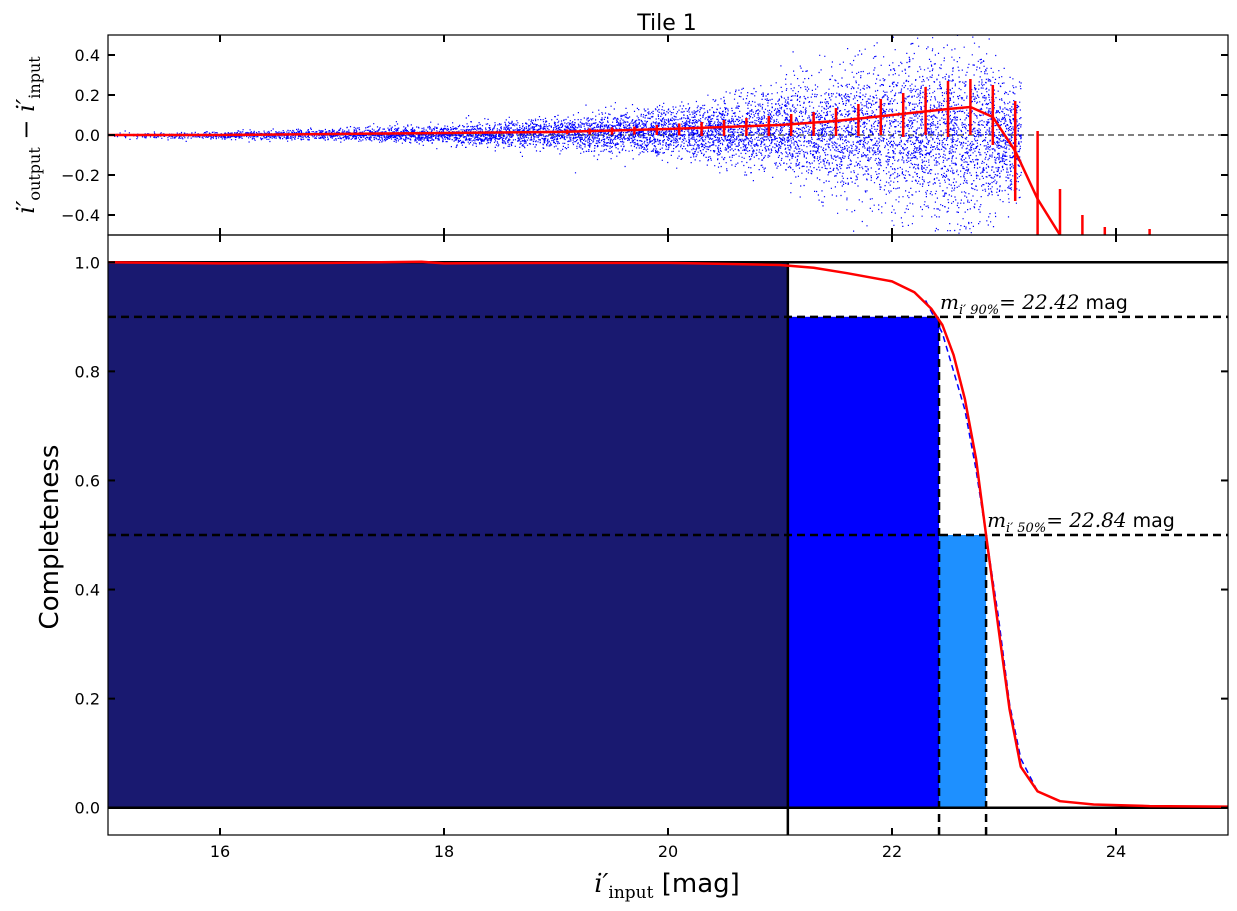 The height and width of the screenshot is (911, 1237). What do you see at coordinates (87, 480) in the screenshot?
I see `completeness-ytick-label: 0.6` at bounding box center [87, 480].